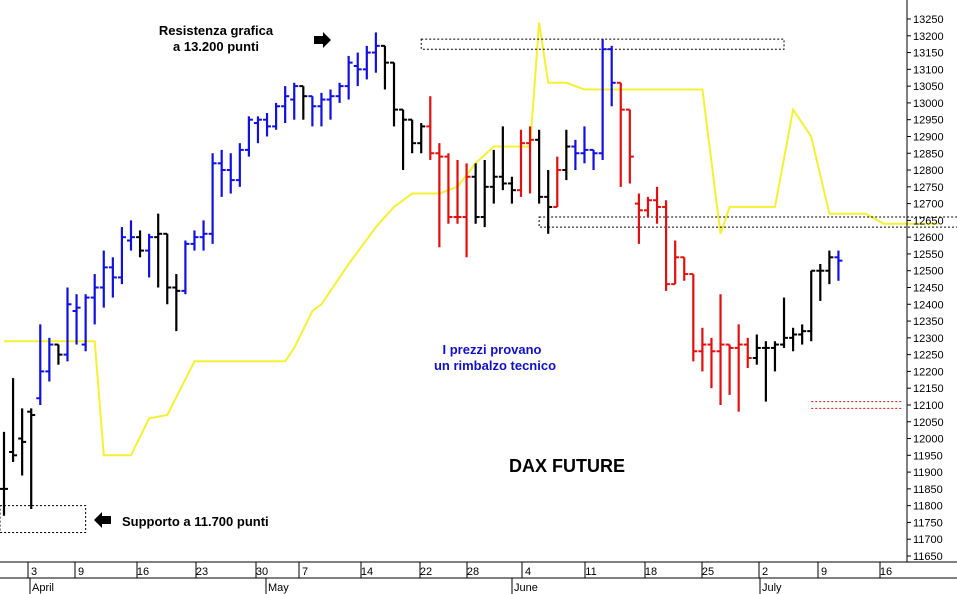 The image size is (957, 594). I want to click on price-tick-label: 12150, so click(928, 389).